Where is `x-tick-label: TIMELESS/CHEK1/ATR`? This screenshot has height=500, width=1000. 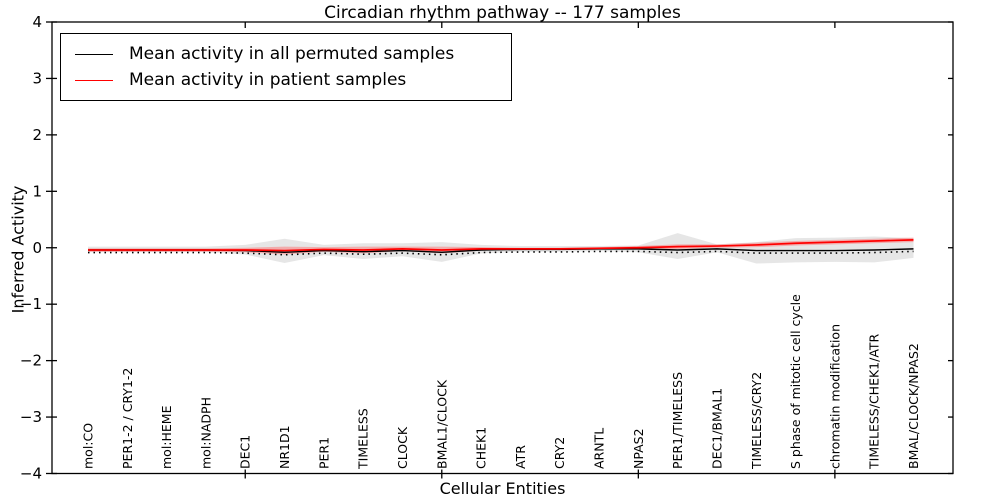 x-tick-label: TIMELESS/CHEK1/ATR is located at coordinates (874, 401).